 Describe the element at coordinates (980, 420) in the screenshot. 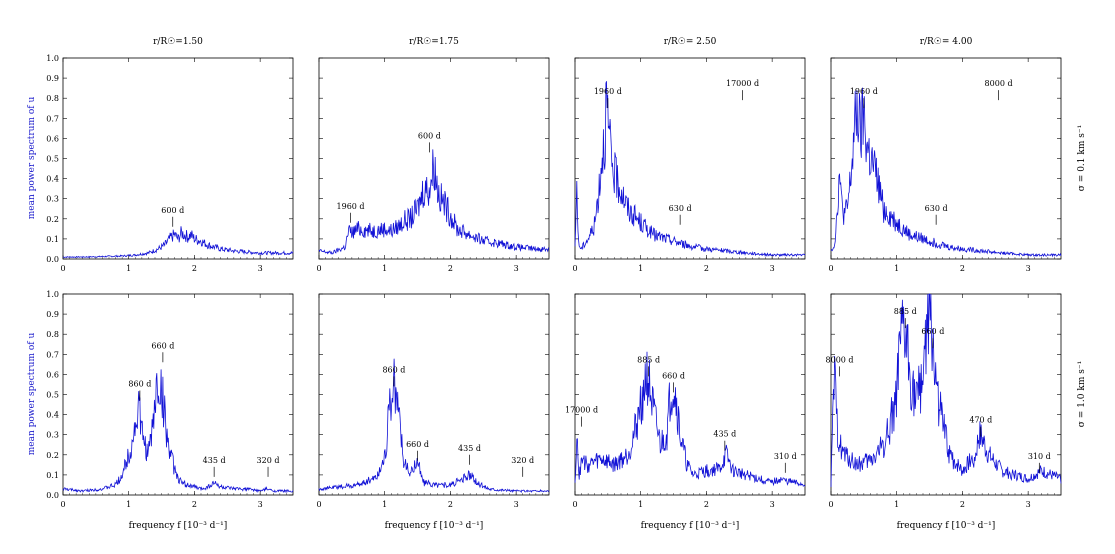

I see `annotation-label: 470 d` at that location.